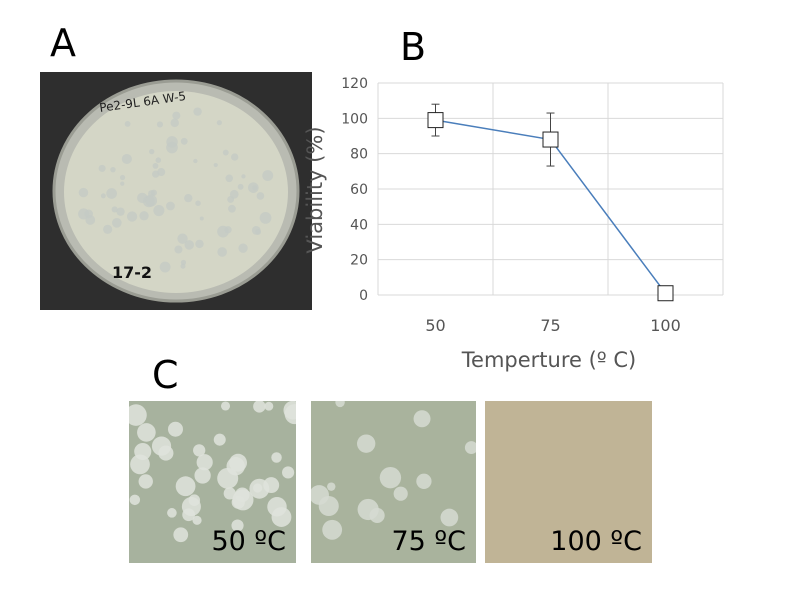 This screenshot has width=804, height=600. Describe the element at coordinates (212, 472) in the screenshot. I see `colony-spots-50c` at that location.